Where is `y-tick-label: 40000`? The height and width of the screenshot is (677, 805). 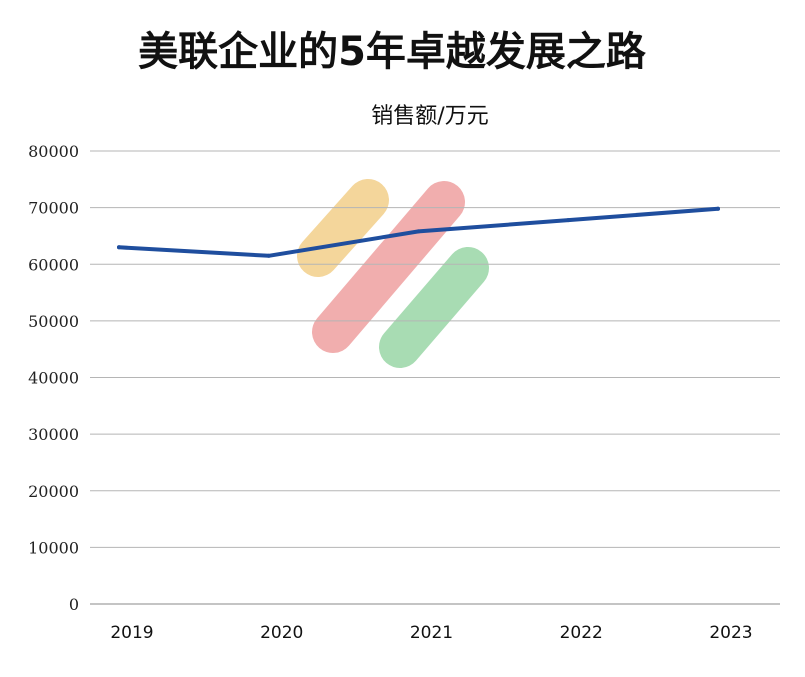
y-tick-label: 40000 is located at coordinates (53, 378).